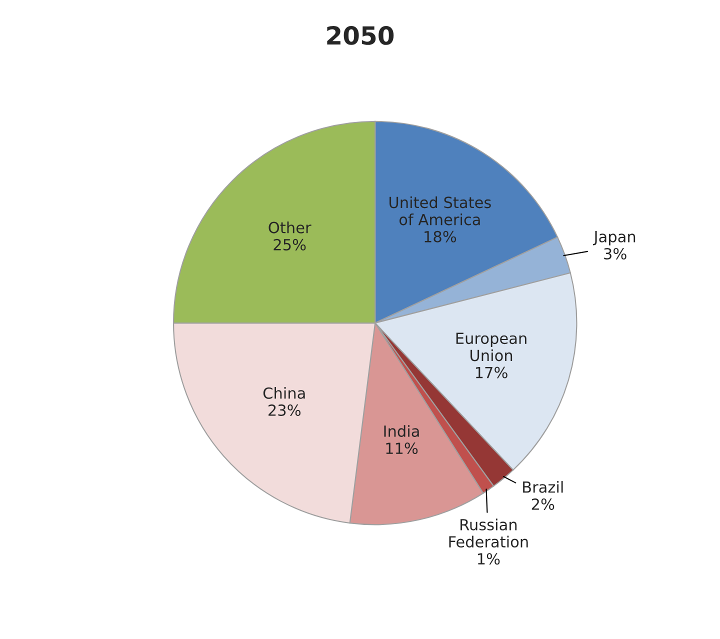 This screenshot has height=639, width=720. What do you see at coordinates (440, 236) in the screenshot?
I see `data-label: 18%` at bounding box center [440, 236].